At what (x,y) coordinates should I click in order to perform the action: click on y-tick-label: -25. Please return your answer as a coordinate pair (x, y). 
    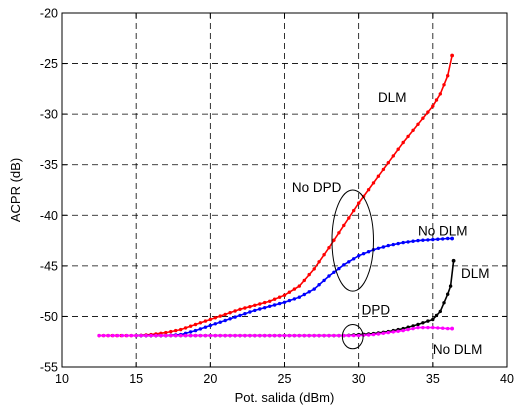
    Looking at the image, I should click on (49, 64).